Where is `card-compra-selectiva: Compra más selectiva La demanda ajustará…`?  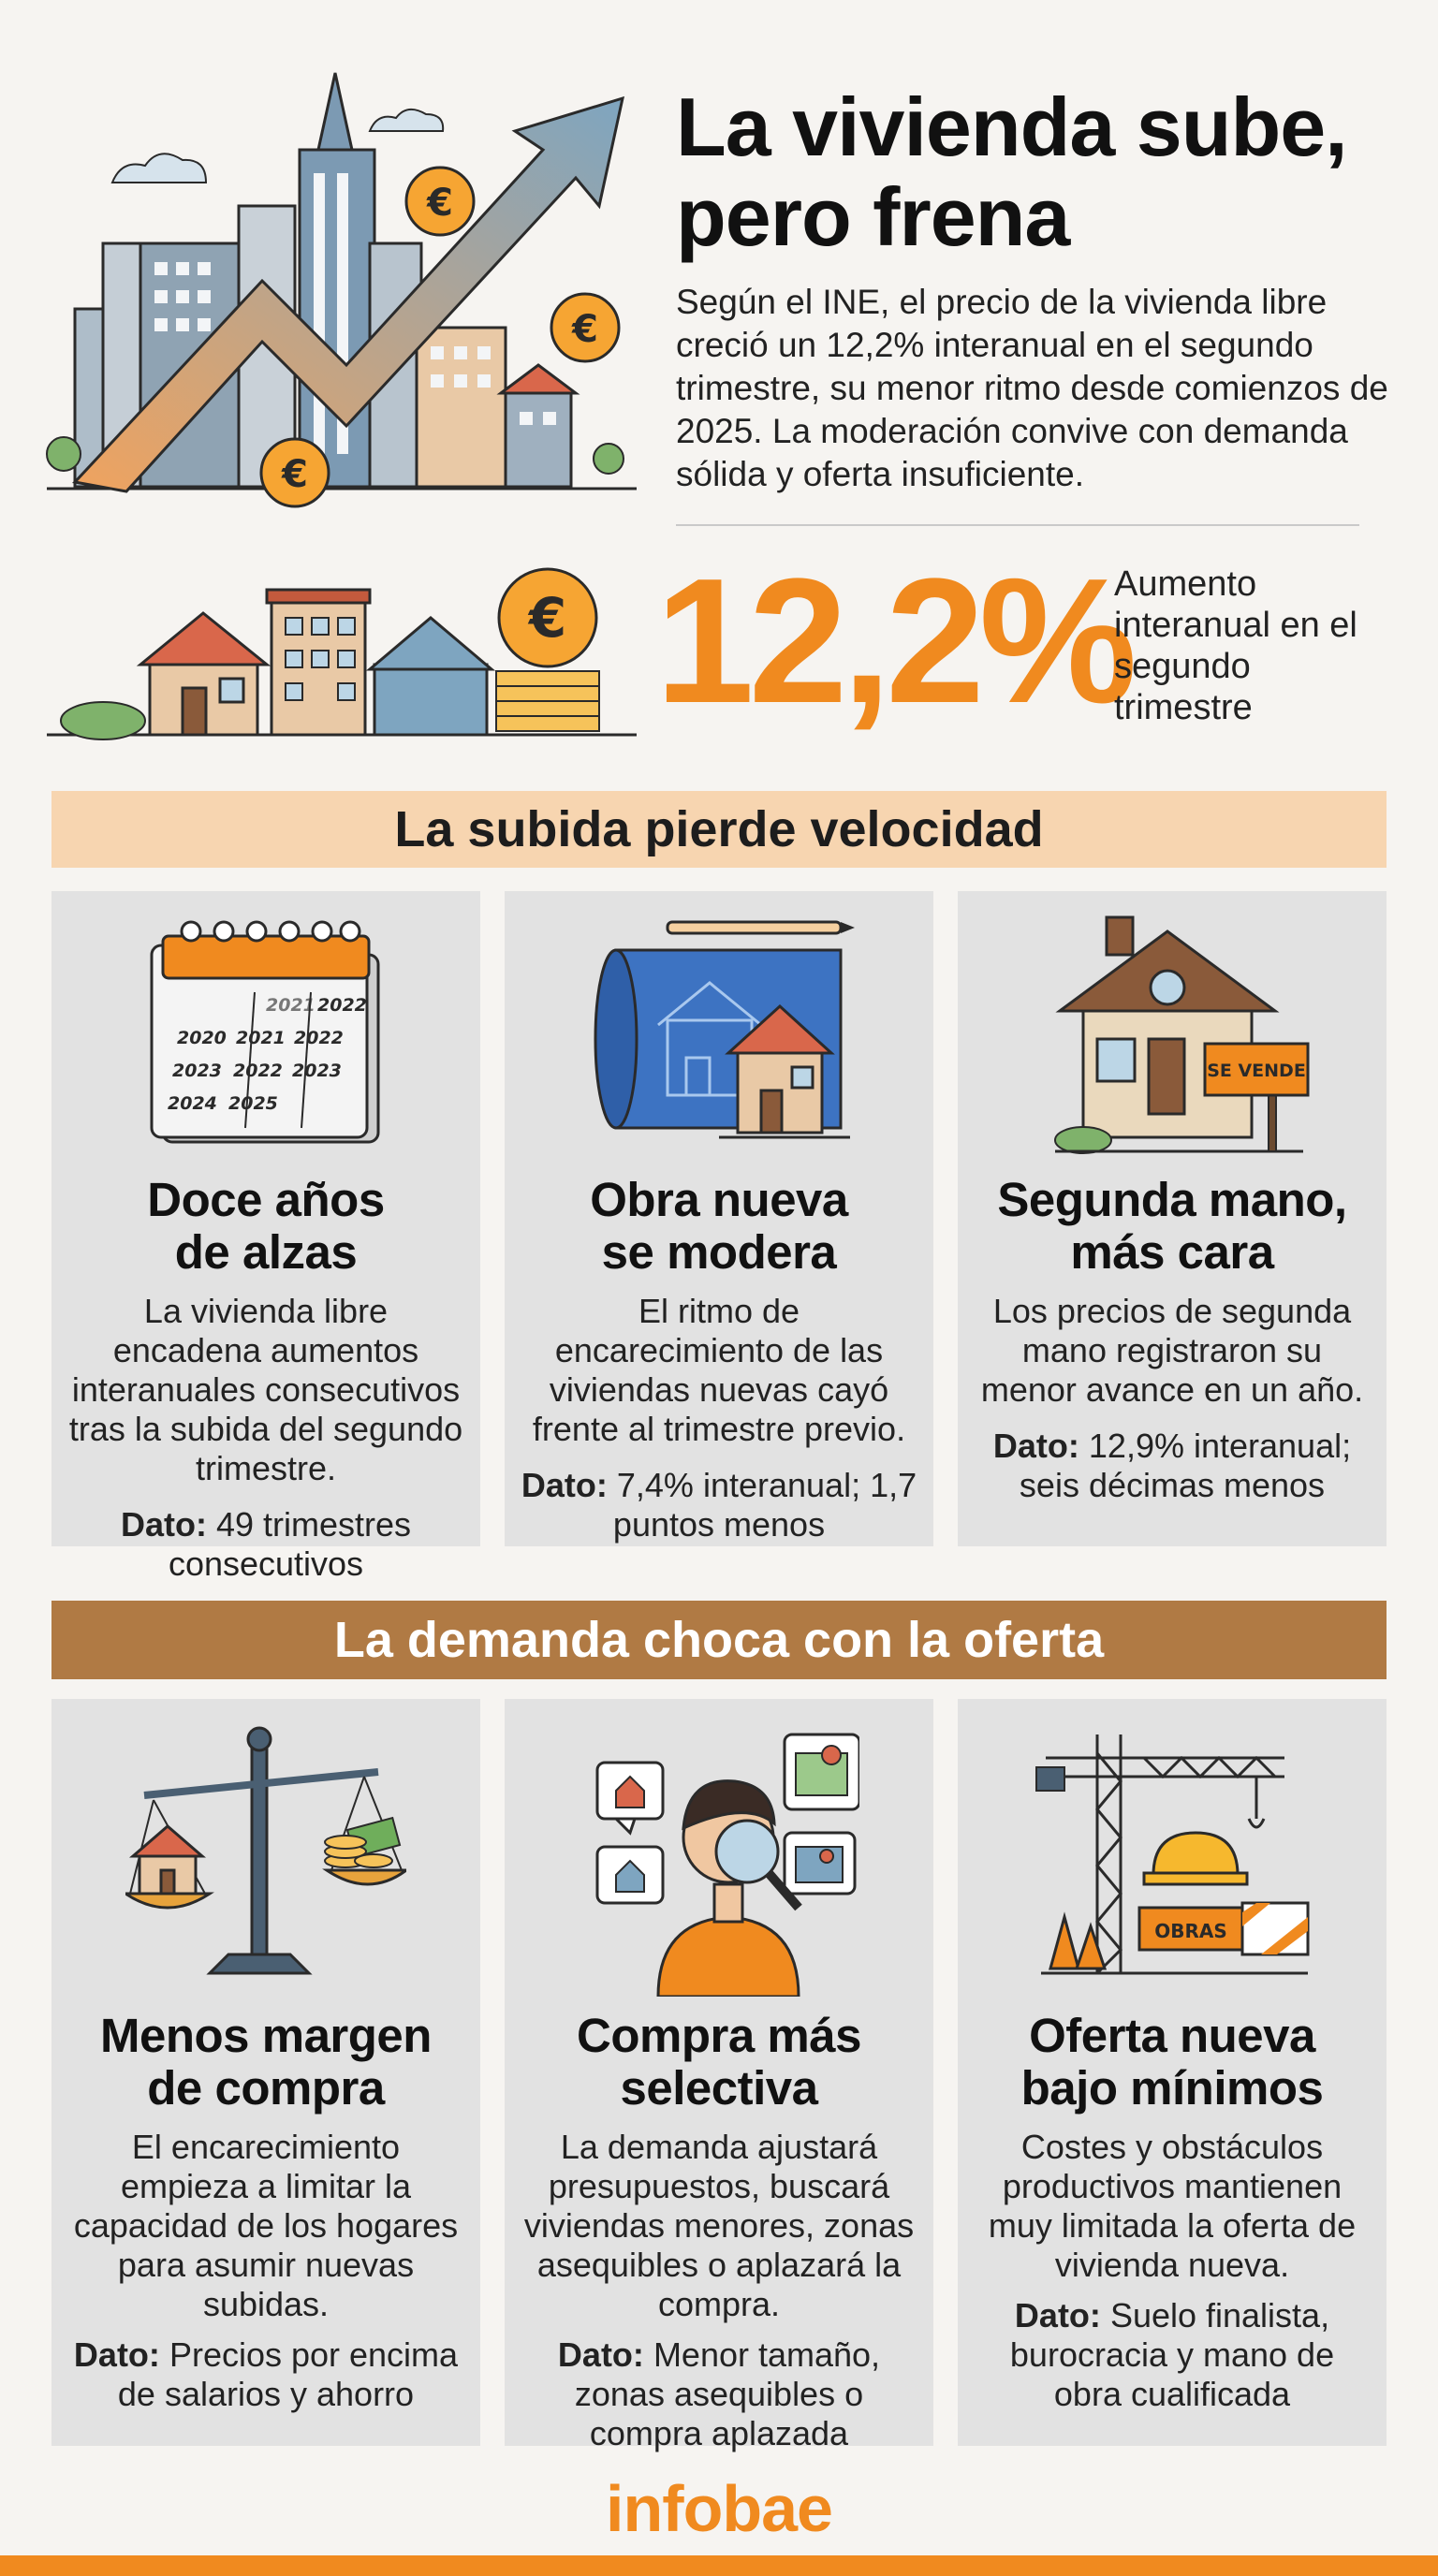
card-compra-selectiva: Compra más selectiva La demanda ajustará… is located at coordinates (719, 2075).